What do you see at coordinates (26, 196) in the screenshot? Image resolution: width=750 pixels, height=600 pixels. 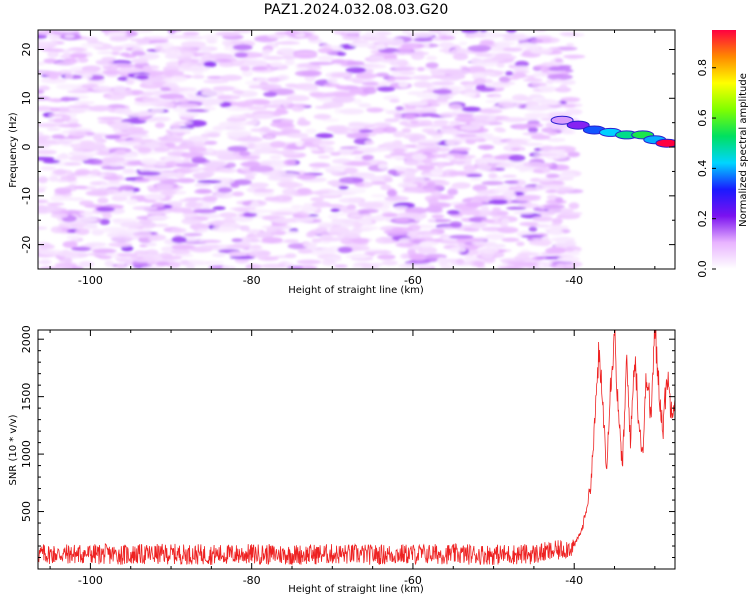 I see `spectrogram-y-tick-label: -10` at bounding box center [26, 196].